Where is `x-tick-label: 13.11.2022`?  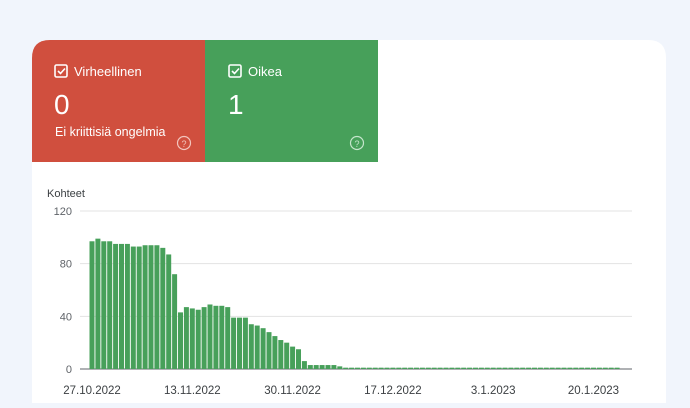 x-tick-label: 13.11.2022 is located at coordinates (192, 391).